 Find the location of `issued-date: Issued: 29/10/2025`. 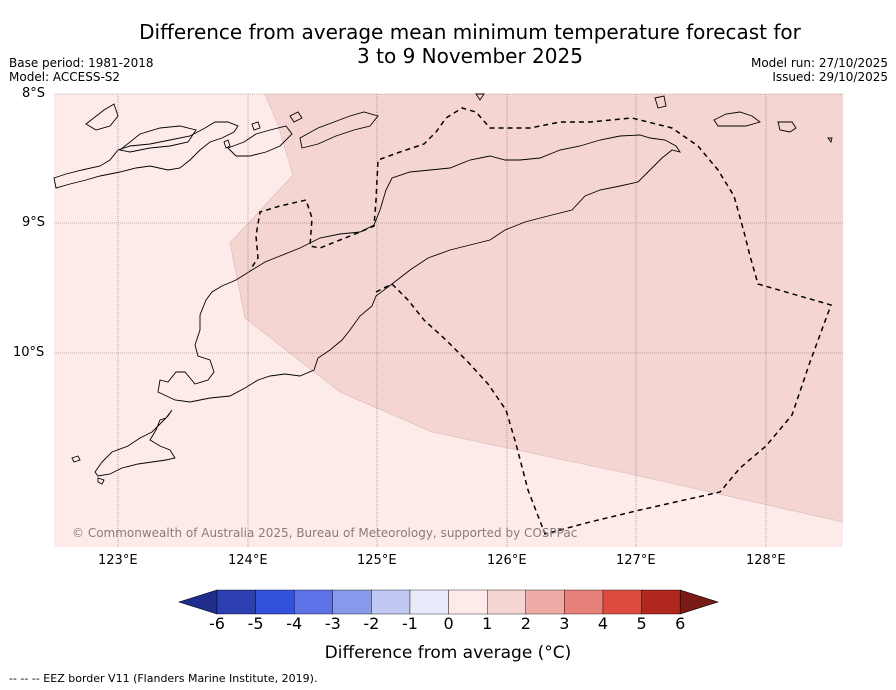

issued-date: Issued: 29/10/2025 is located at coordinates (830, 77).